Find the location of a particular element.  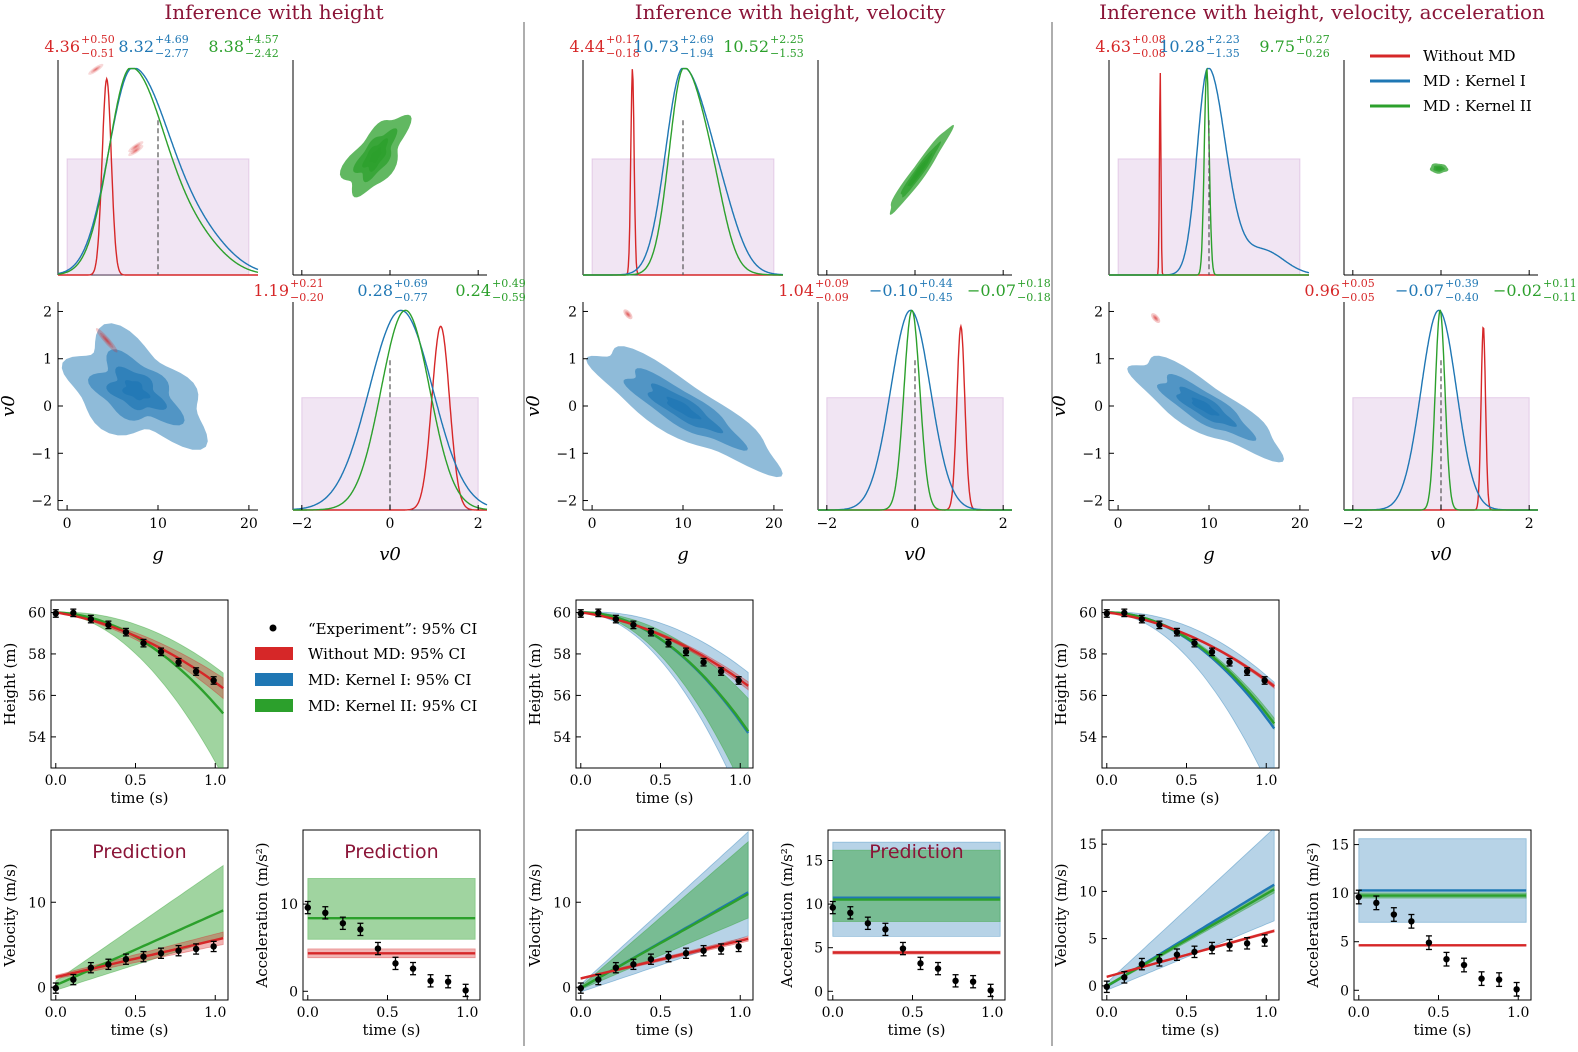

v0-estimate-3-minus-red: −0.05 is located at coordinates (1358, 297).